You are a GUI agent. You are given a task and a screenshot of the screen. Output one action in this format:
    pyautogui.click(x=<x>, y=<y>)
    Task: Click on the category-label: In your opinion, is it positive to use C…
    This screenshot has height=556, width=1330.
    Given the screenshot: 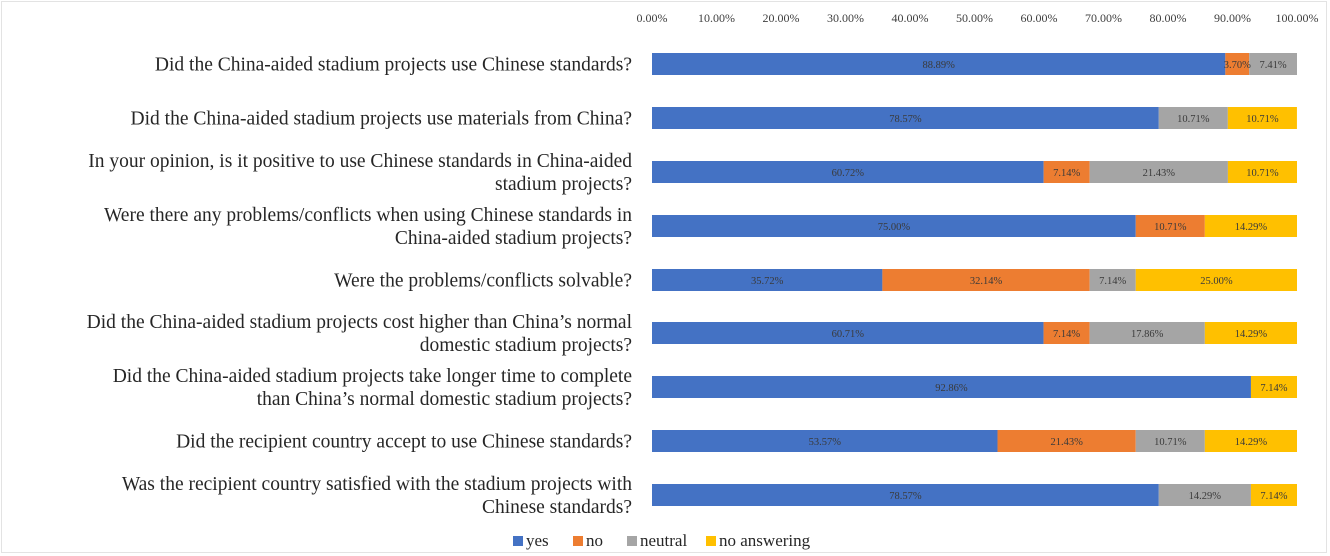 What is the action you would take?
    pyautogui.click(x=360, y=161)
    